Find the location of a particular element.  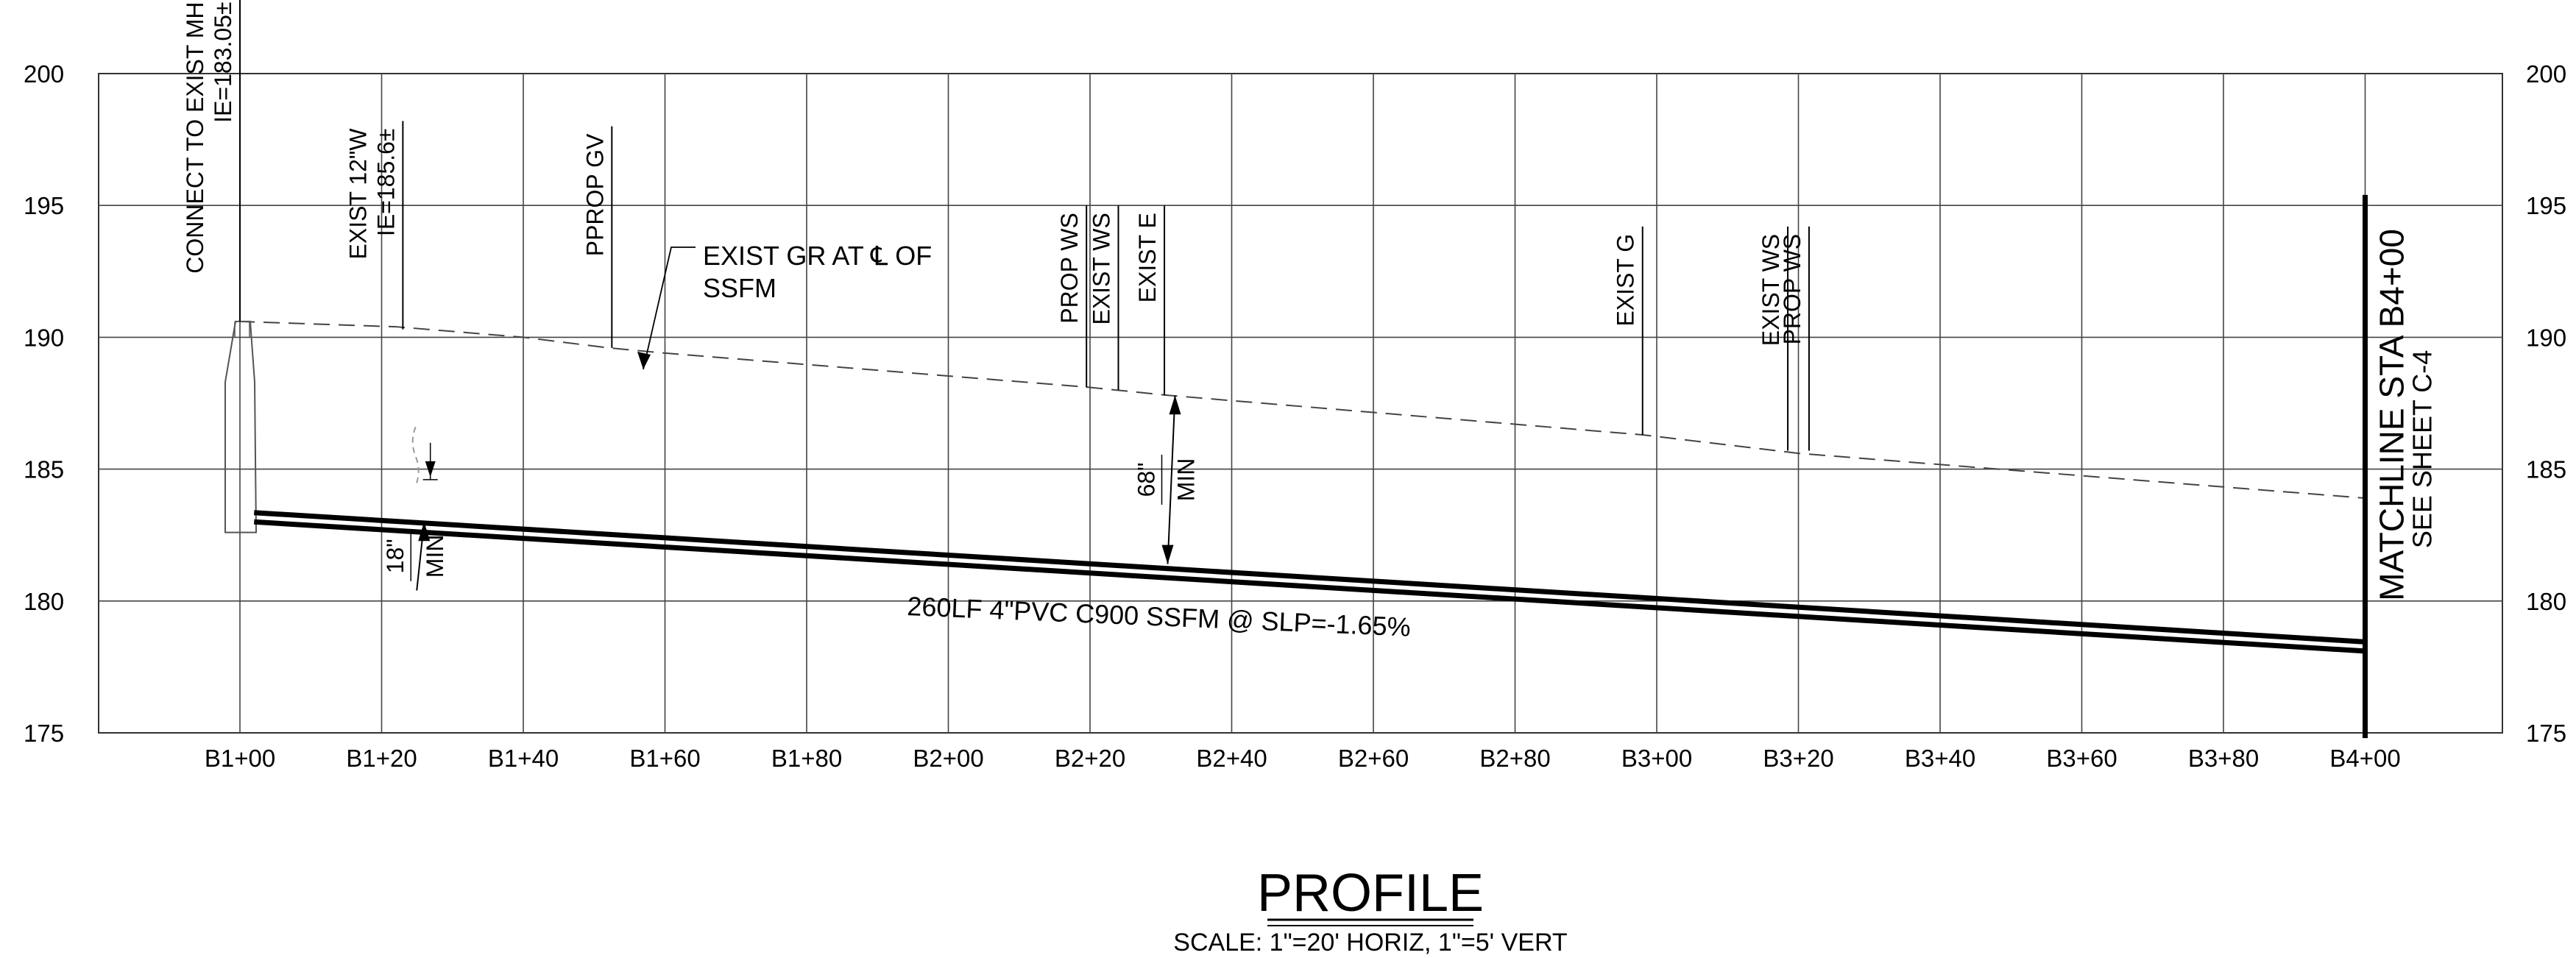

x-tick-label: B1+40 is located at coordinates (523, 758).